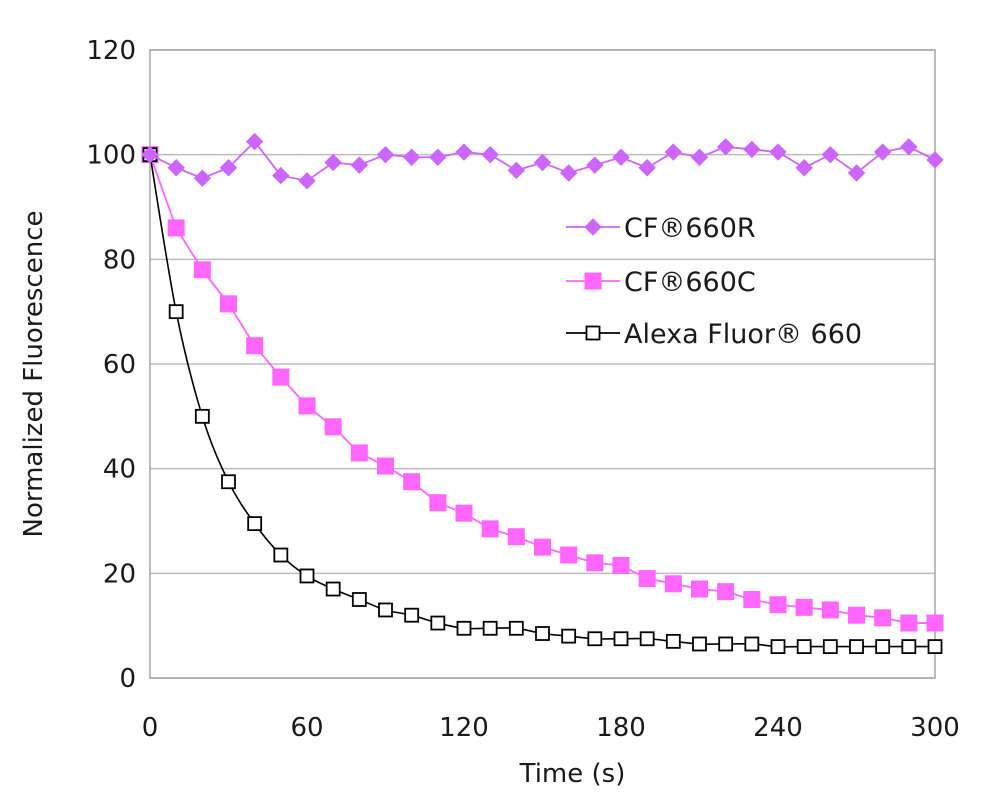  I want to click on y-tick-label: 0, so click(127, 679).